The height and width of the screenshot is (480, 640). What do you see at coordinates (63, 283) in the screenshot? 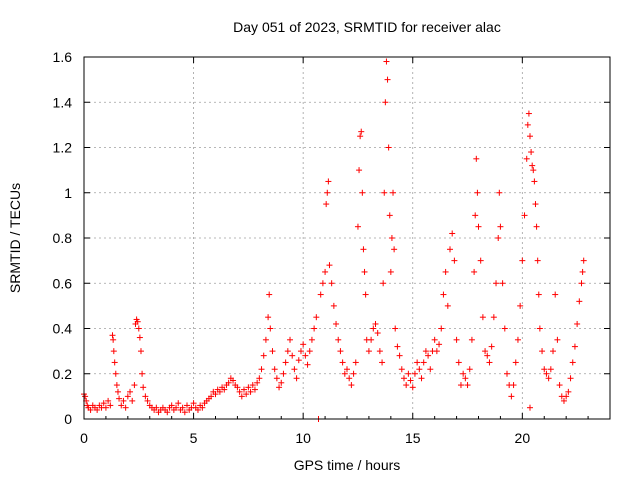
I see `y-tick-label: 0.6` at bounding box center [63, 283].